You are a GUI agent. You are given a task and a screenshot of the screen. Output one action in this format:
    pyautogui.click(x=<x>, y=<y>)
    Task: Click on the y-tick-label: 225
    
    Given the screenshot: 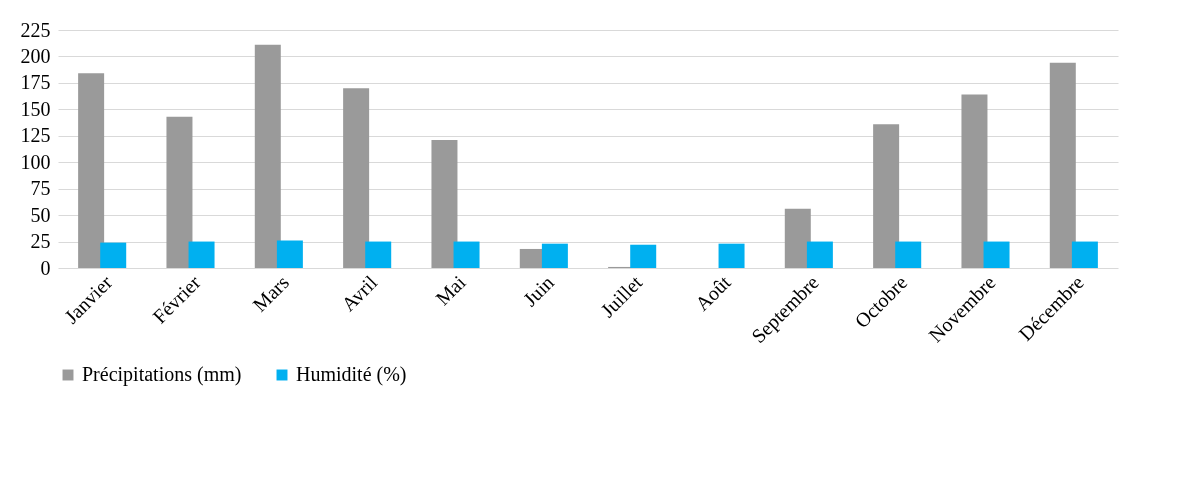 What is the action you would take?
    pyautogui.click(x=35, y=29)
    